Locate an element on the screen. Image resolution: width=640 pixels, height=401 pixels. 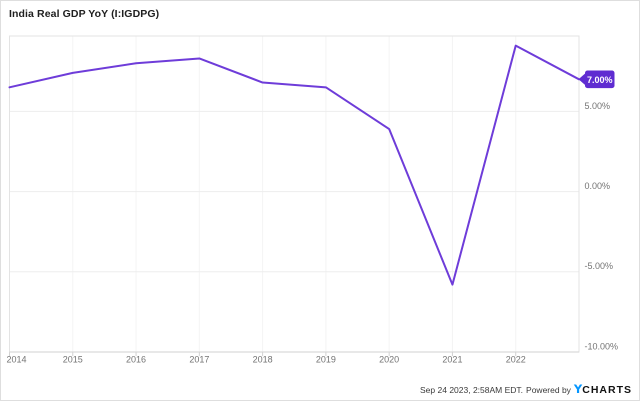
ycharts-logo: Y CHARTS is located at coordinates (603, 389).